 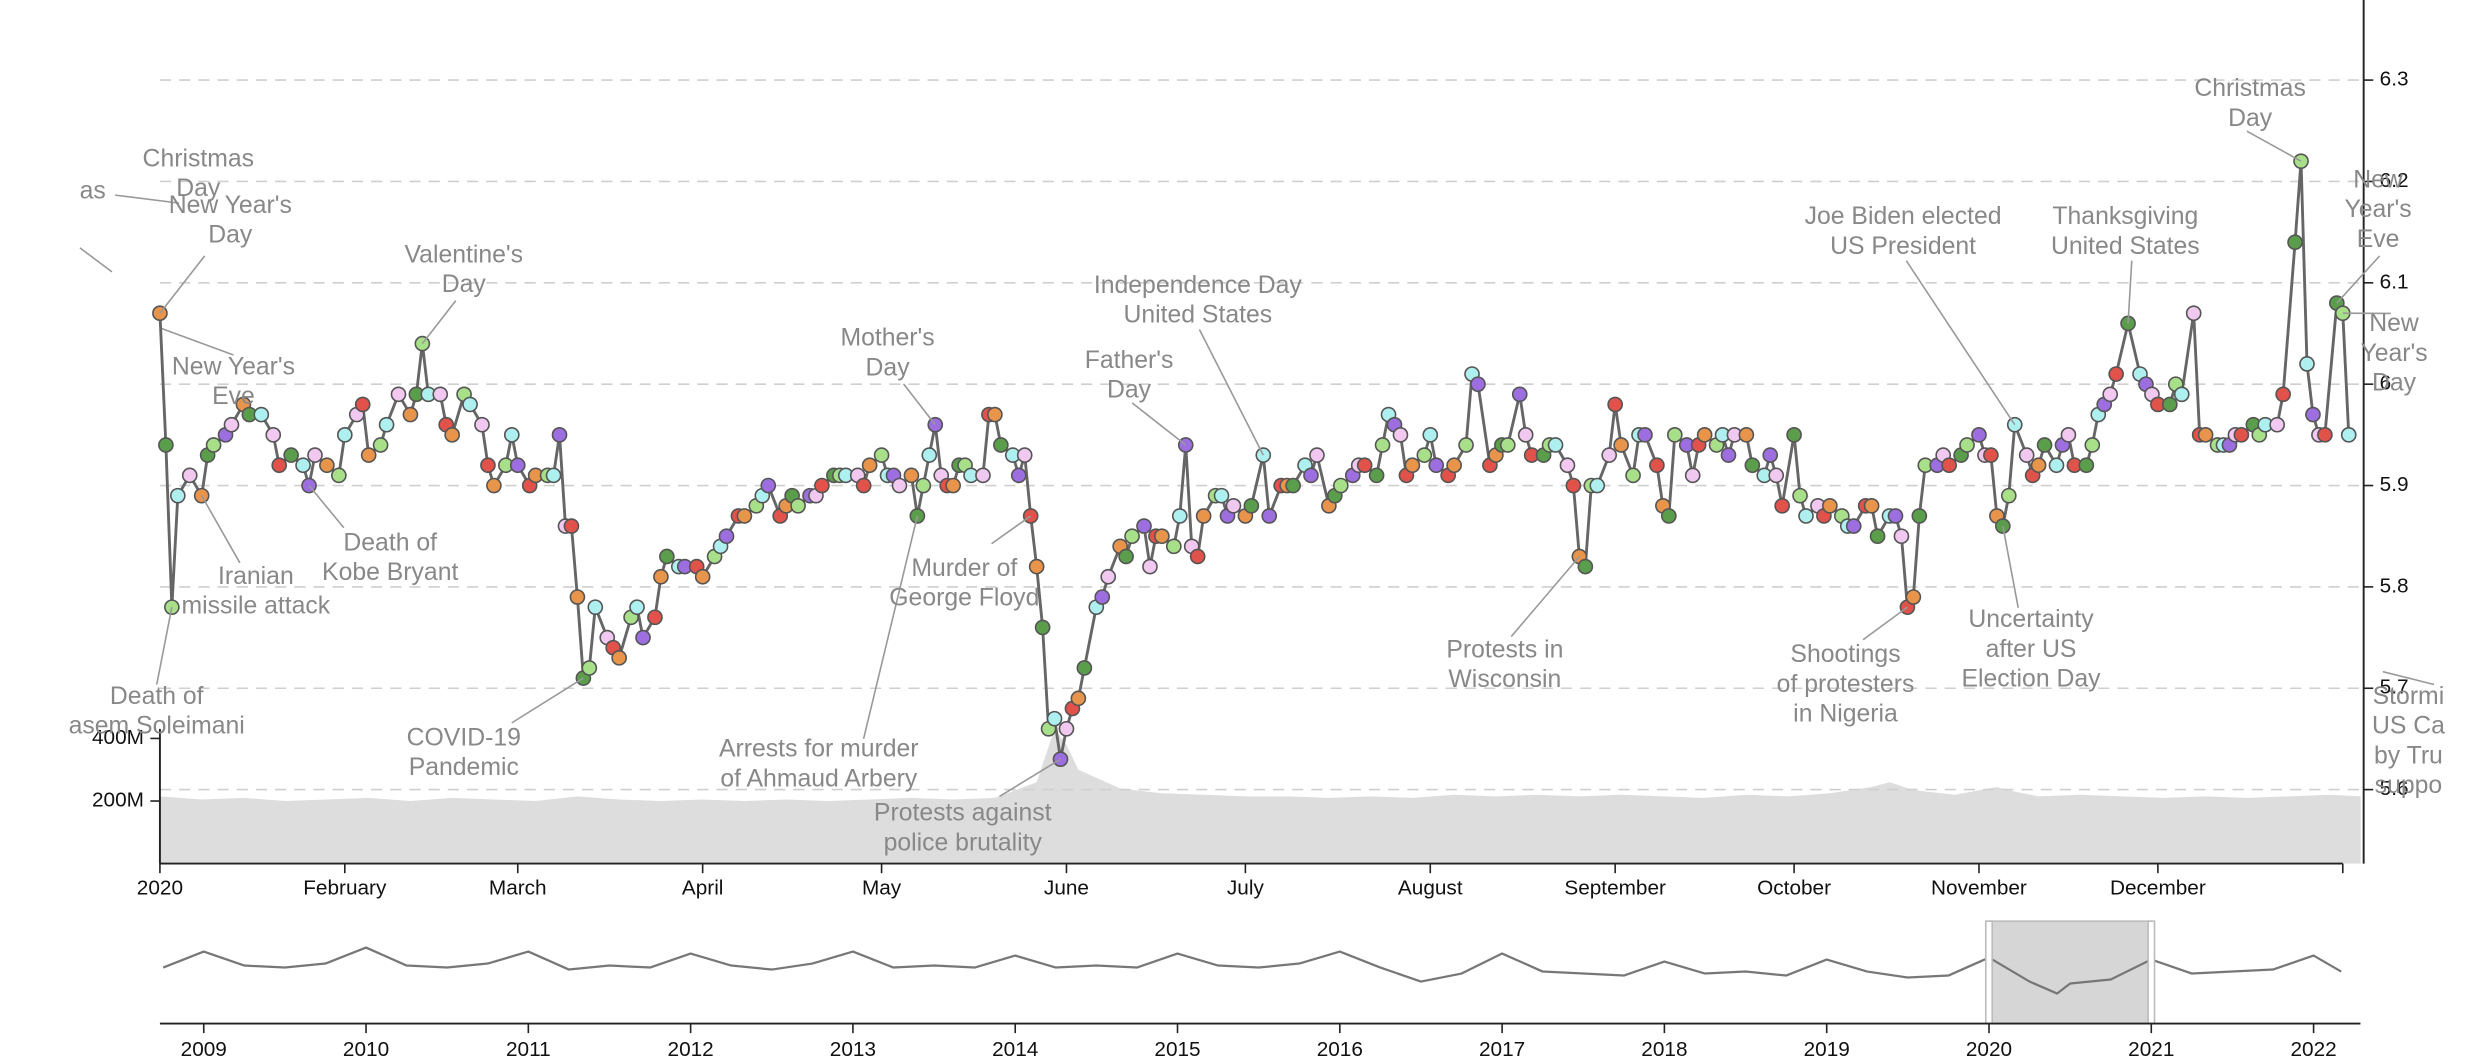 What do you see at coordinates (853, 1049) in the screenshot?
I see `overview-tick-label: 2013` at bounding box center [853, 1049].